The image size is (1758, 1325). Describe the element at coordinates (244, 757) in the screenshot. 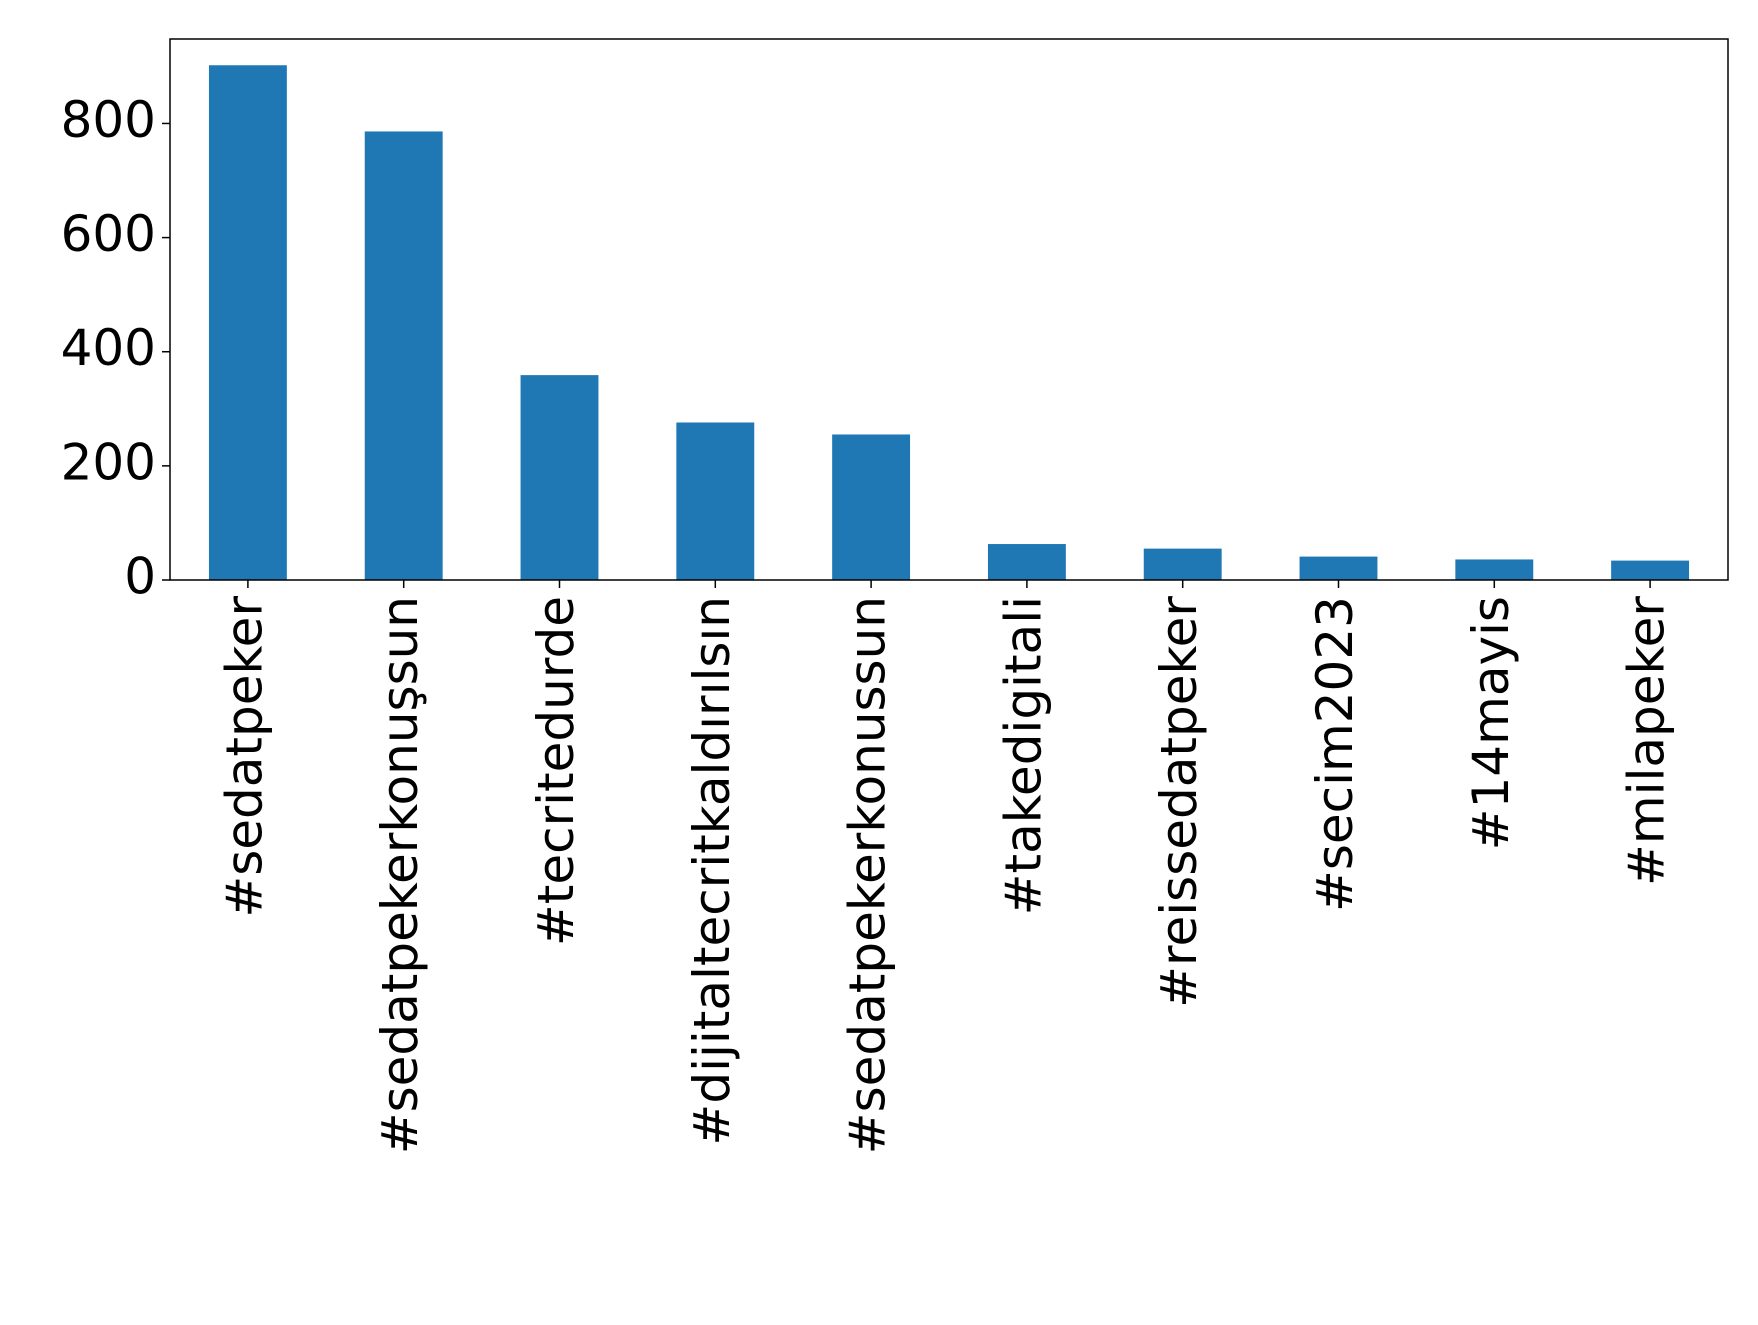

I see `x-tick-label: #sedatpeker` at that location.